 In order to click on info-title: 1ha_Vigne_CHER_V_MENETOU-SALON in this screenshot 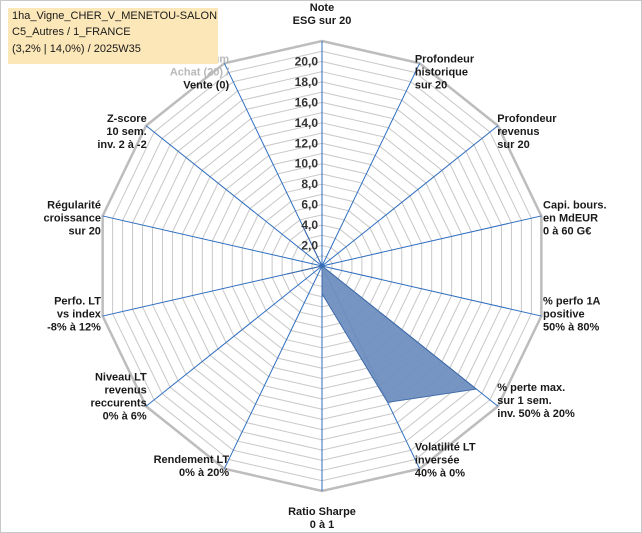, I will do `click(115, 16)`.